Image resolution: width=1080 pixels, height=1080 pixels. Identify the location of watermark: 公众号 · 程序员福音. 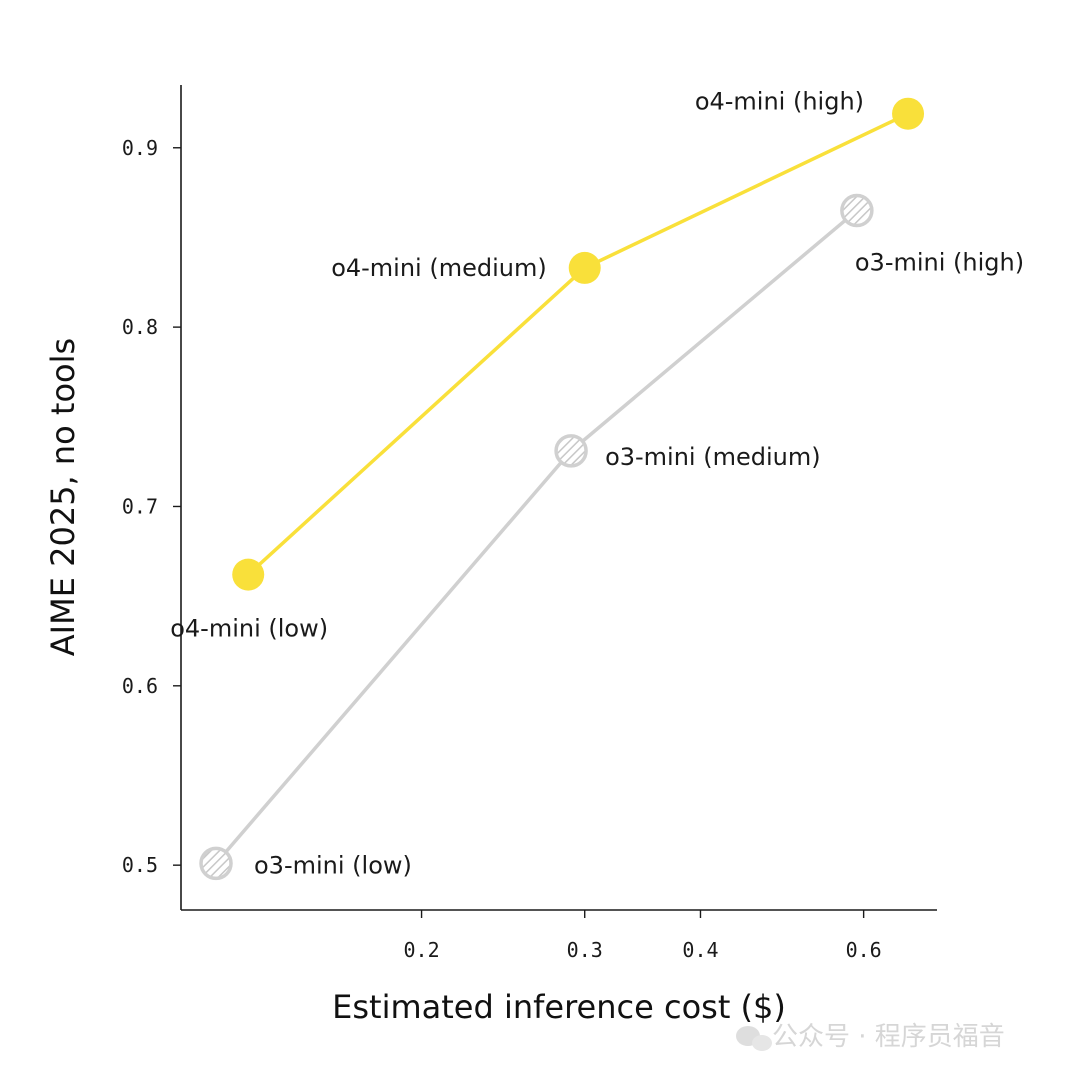
(870, 1037).